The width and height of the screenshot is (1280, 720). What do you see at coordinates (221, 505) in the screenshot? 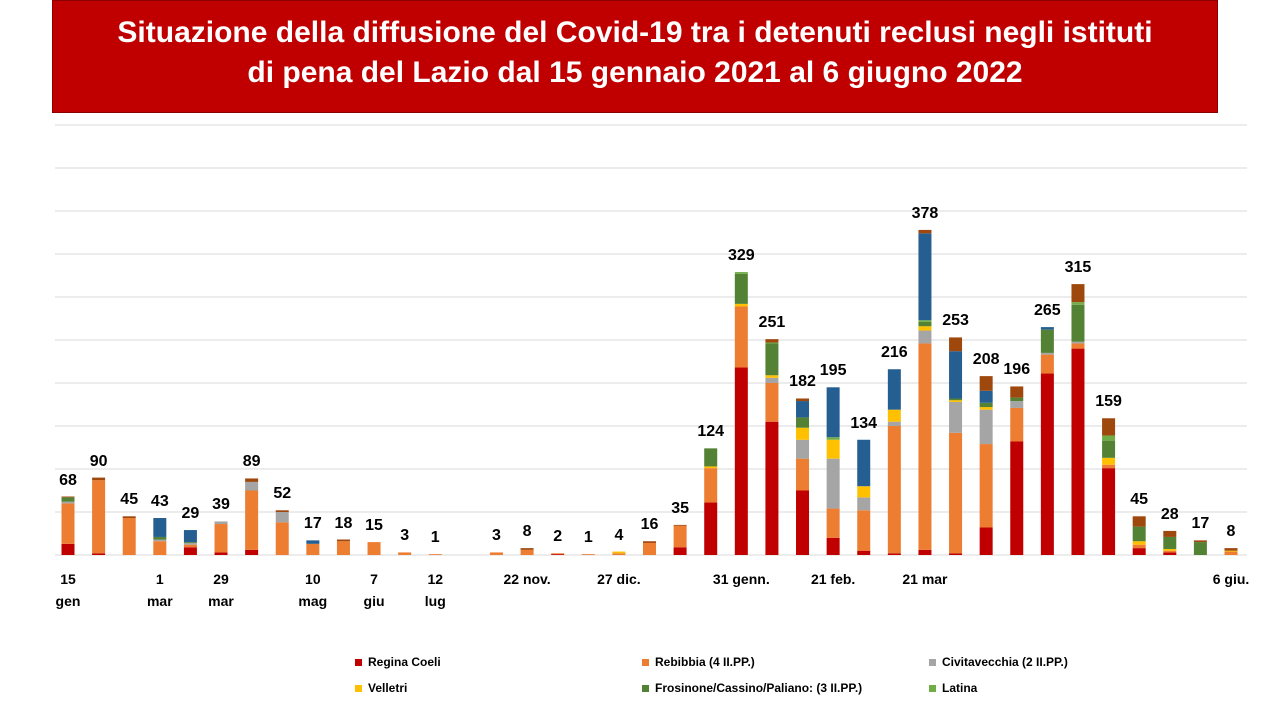
I see `total-label: 39` at bounding box center [221, 505].